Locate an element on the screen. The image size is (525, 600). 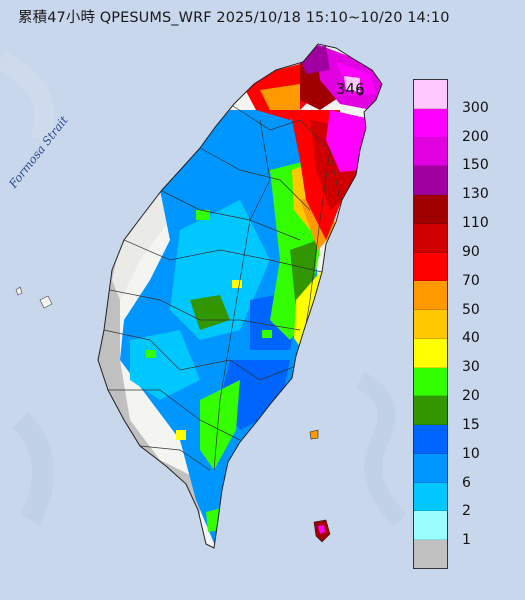
legend-label: 40 is located at coordinates (471, 338).